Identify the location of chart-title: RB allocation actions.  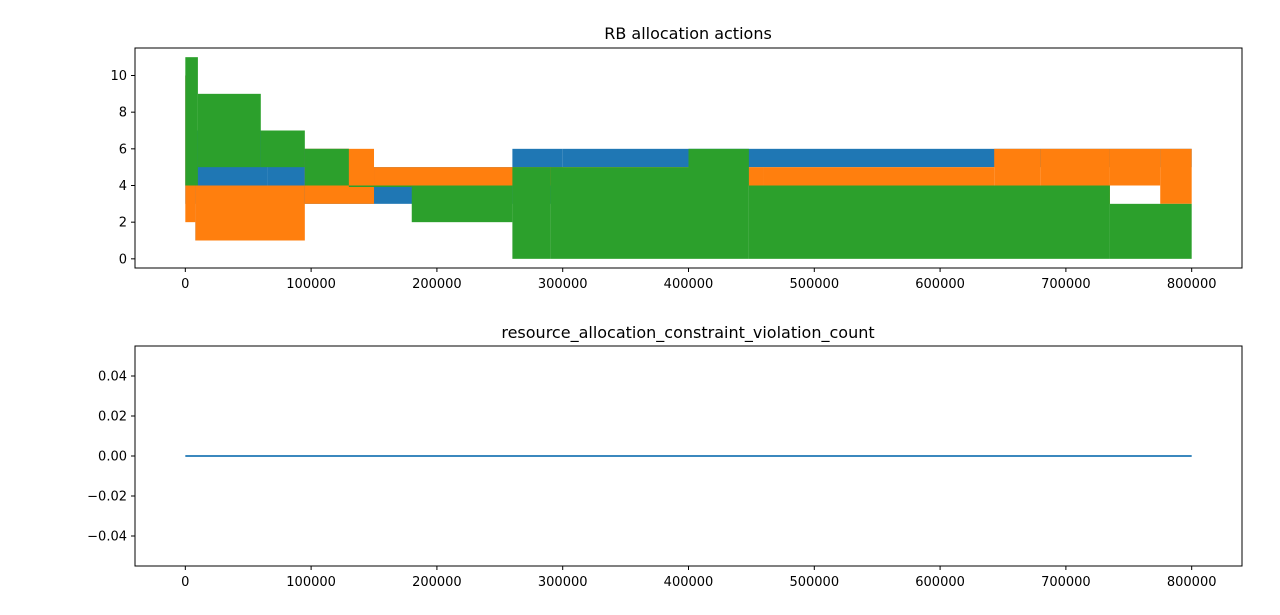
(688, 33).